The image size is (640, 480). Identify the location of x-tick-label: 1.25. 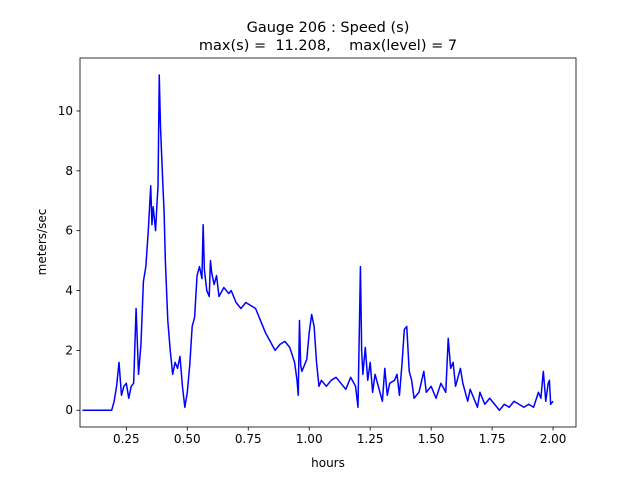
(370, 439).